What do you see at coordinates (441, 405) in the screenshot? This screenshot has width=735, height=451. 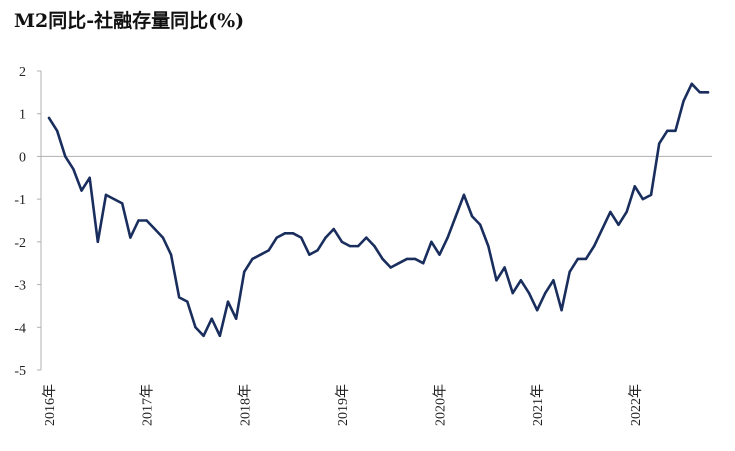 I see `x-tick-label: 2020年` at bounding box center [441, 405].